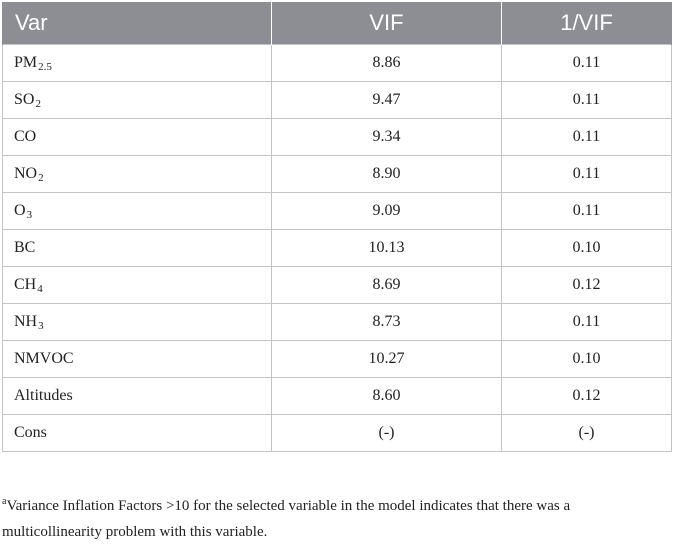 This screenshot has height=547, width=673. Describe the element at coordinates (137, 359) in the screenshot. I see `var-name-cell: NMVOC` at that location.